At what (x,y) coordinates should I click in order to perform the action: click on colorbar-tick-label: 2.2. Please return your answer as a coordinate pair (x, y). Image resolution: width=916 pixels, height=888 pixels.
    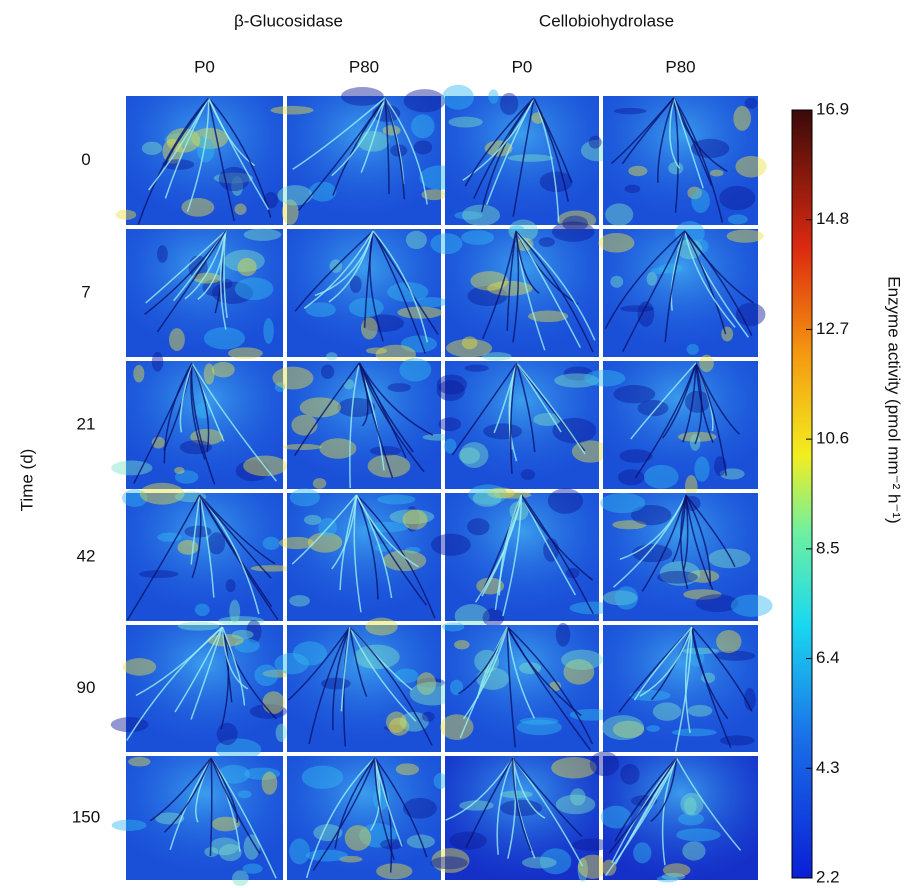
    Looking at the image, I should click on (828, 876).